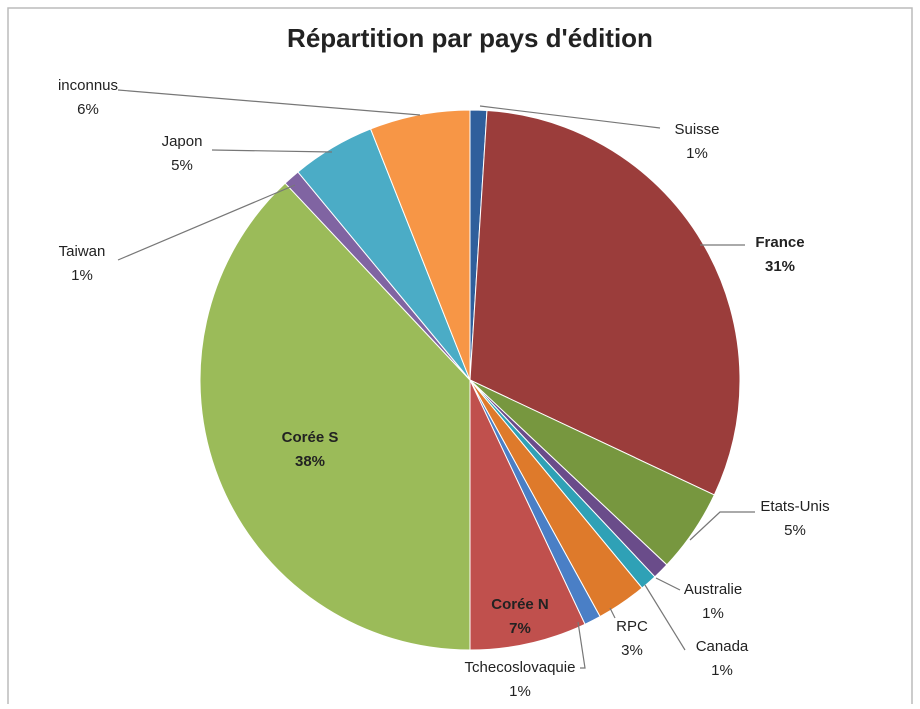  I want to click on slice-label: inconnus, so click(88, 85).